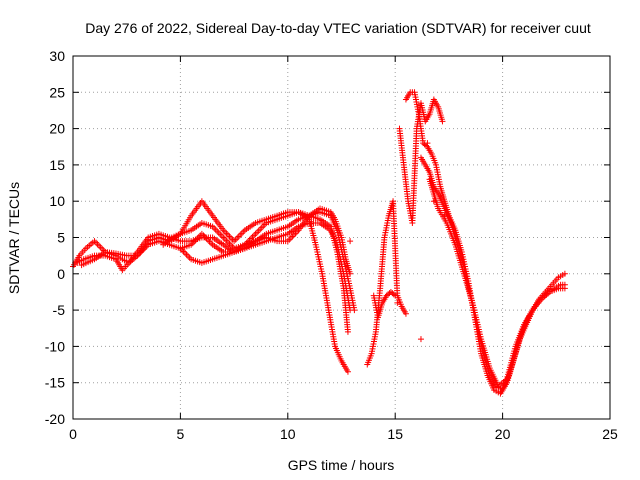  I want to click on series-outliers, so click(397, 241).